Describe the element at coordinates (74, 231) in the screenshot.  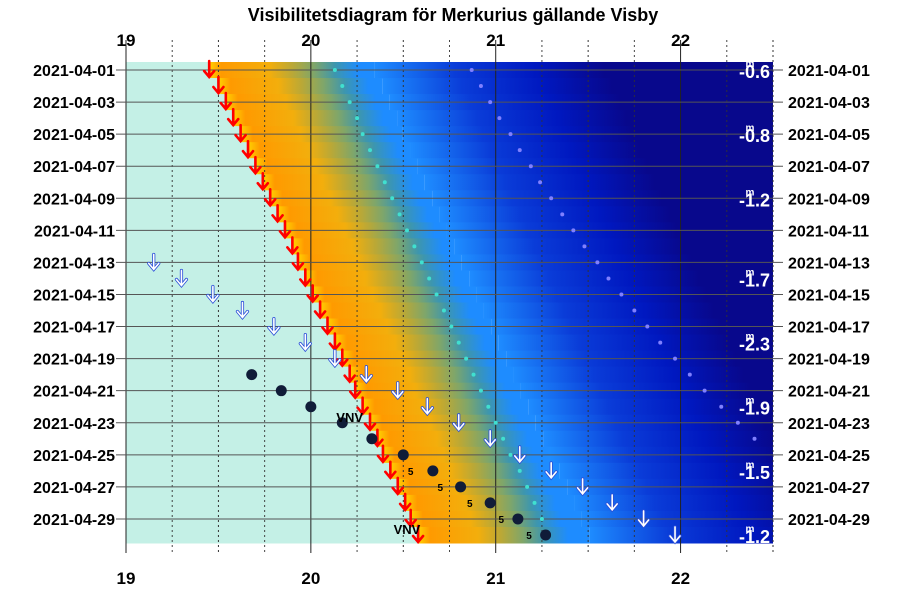
I see `date-label-left: 2021-04-11` at that location.